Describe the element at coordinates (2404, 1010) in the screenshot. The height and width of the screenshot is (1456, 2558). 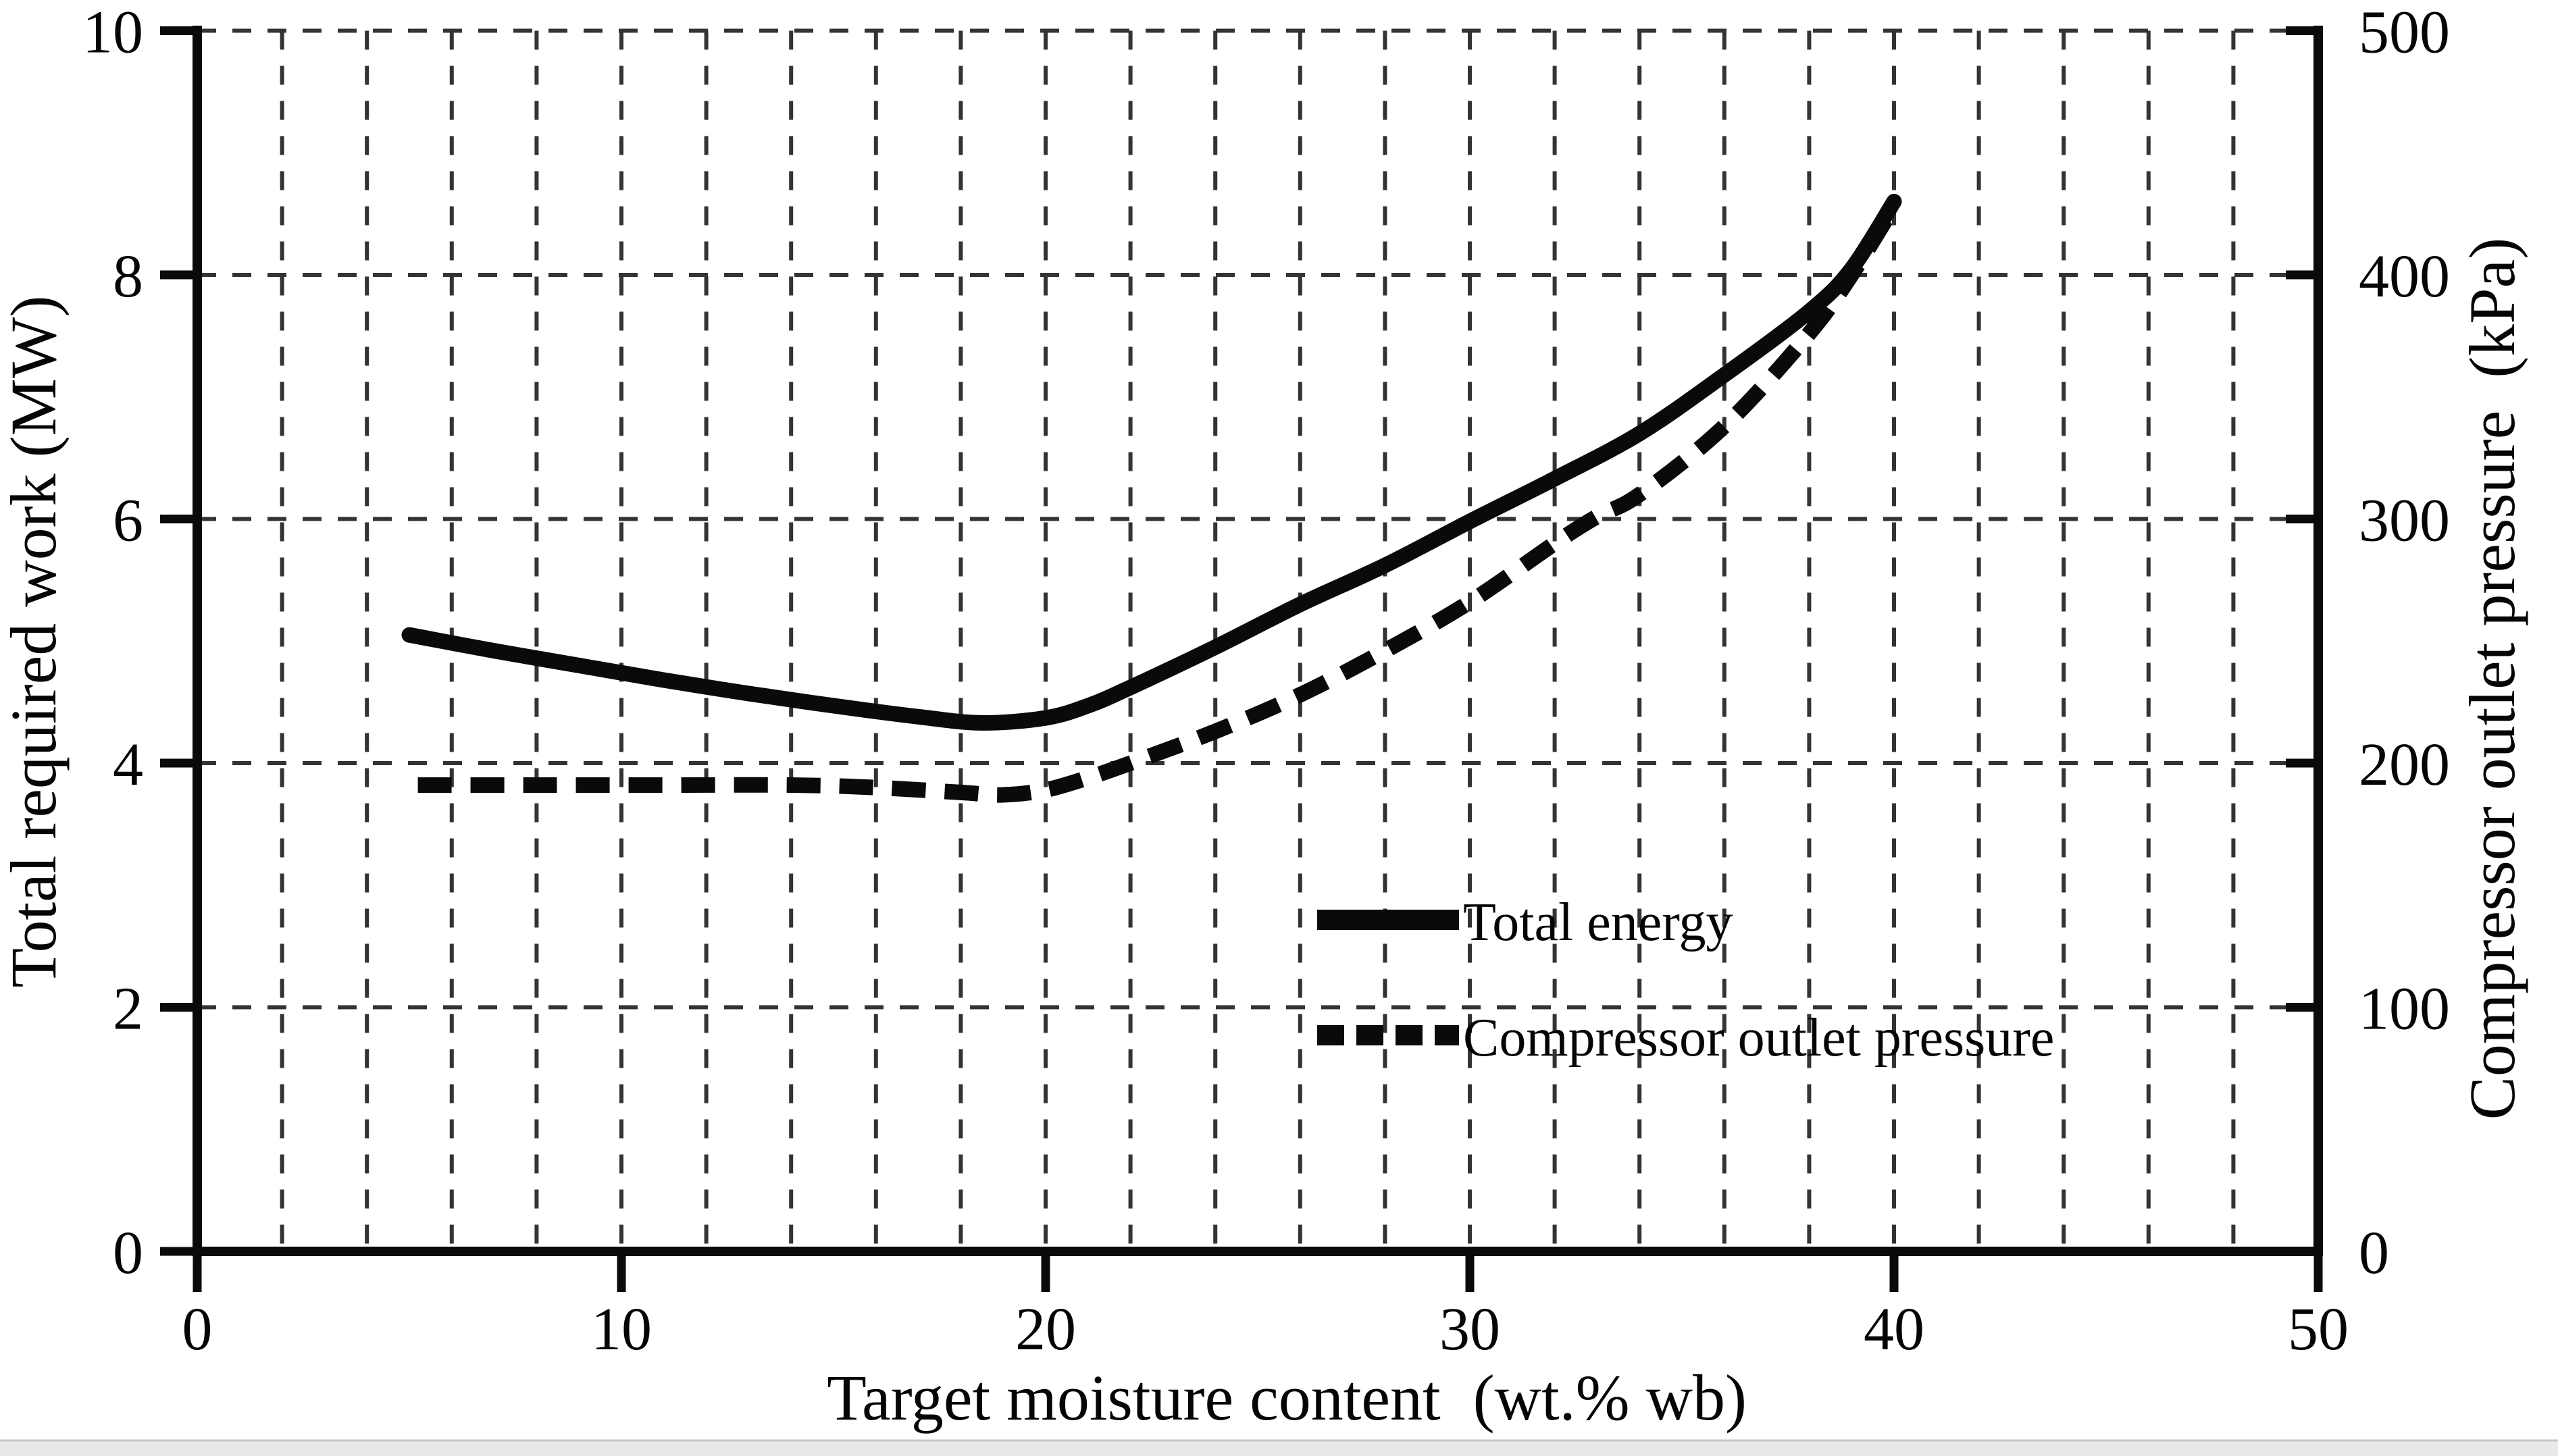
I see `y-right-tick-label: 100` at that location.